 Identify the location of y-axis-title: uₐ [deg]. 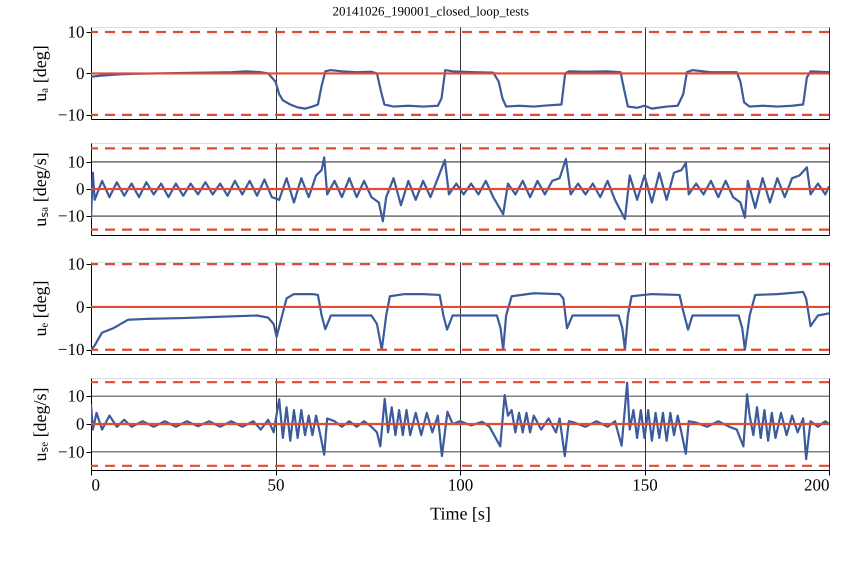
(40, 73).